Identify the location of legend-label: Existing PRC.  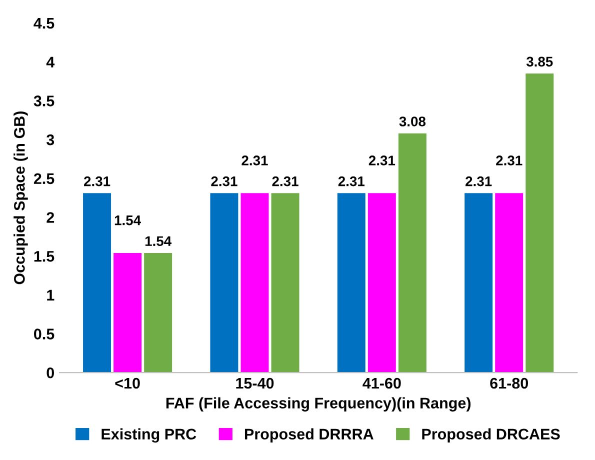
(149, 435).